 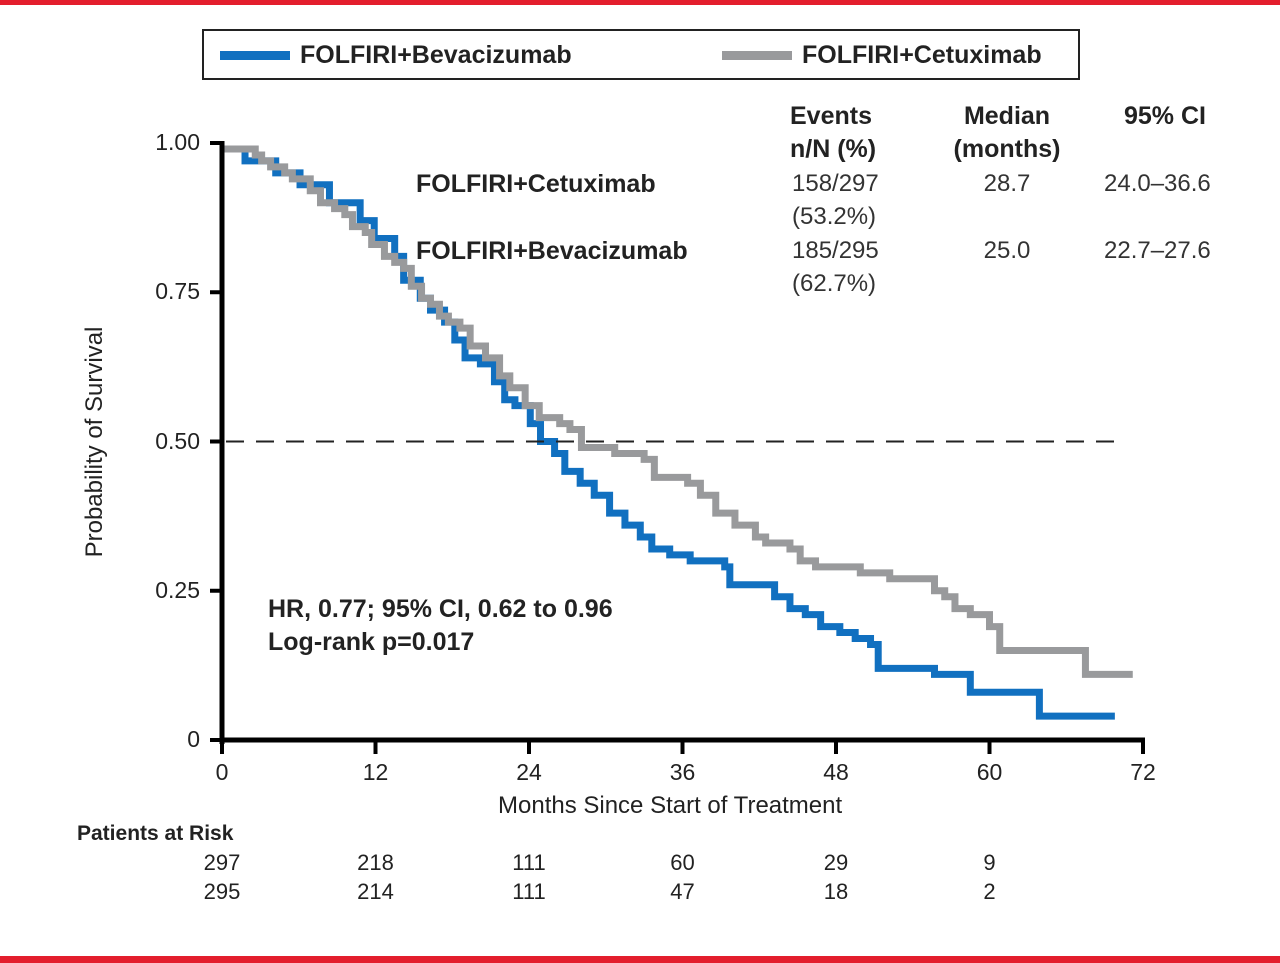 I want to click on risk-count: 214, so click(x=375, y=891).